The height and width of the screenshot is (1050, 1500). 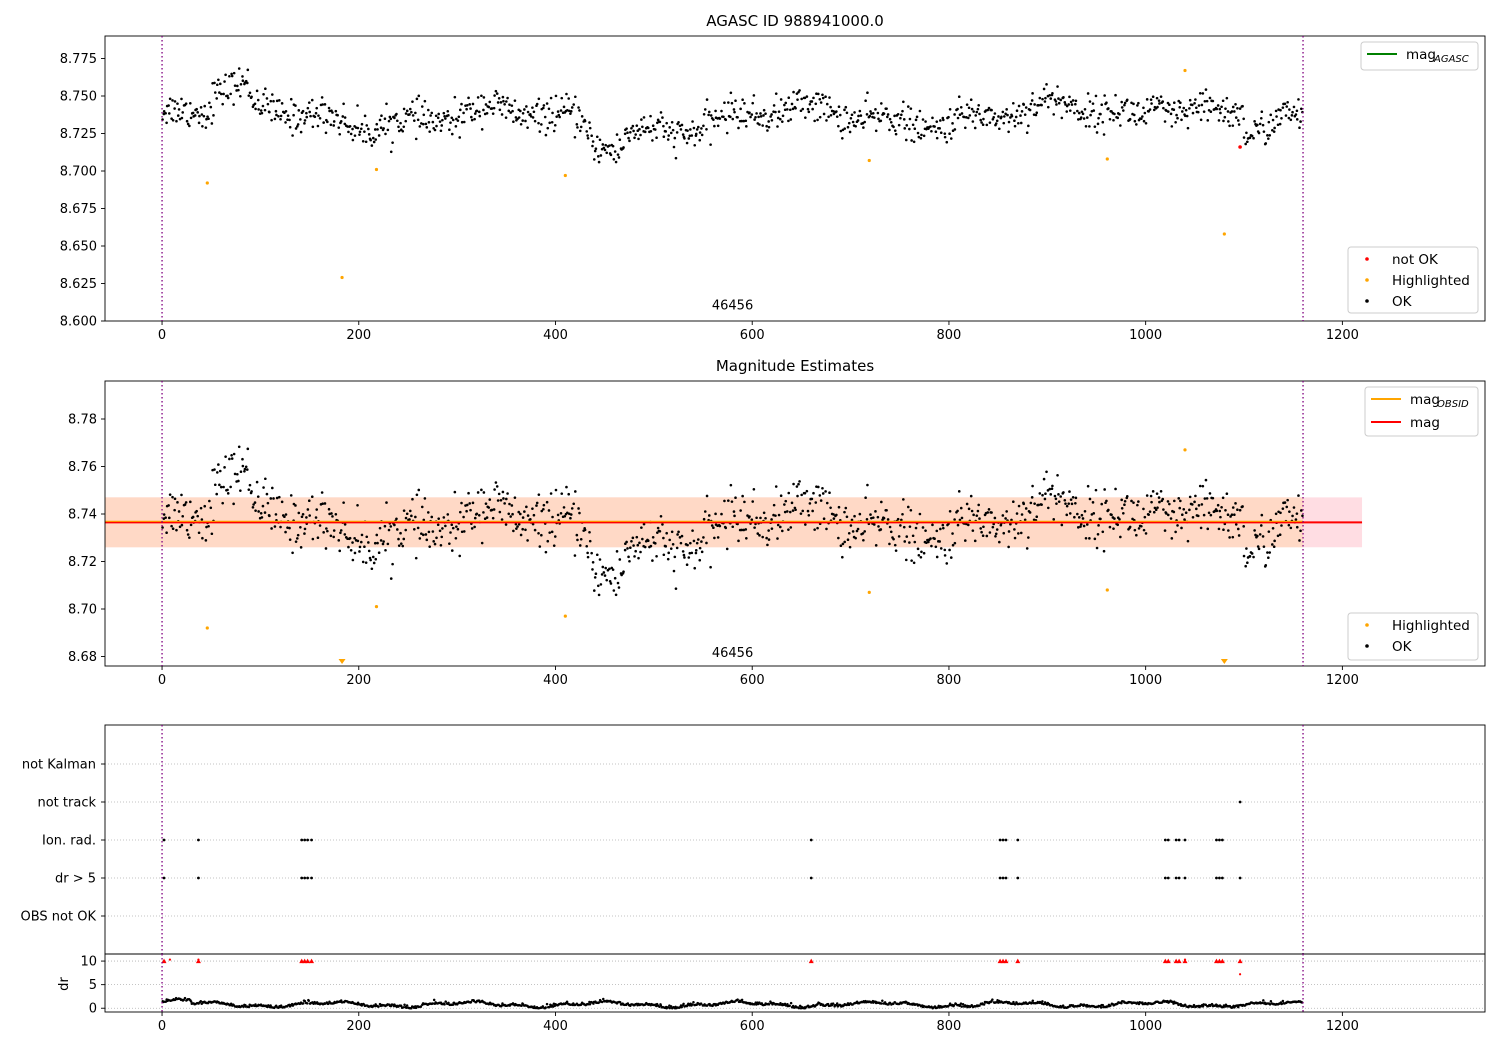 What do you see at coordinates (93, 1009) in the screenshot?
I see `y-tick-label: 0` at bounding box center [93, 1009].